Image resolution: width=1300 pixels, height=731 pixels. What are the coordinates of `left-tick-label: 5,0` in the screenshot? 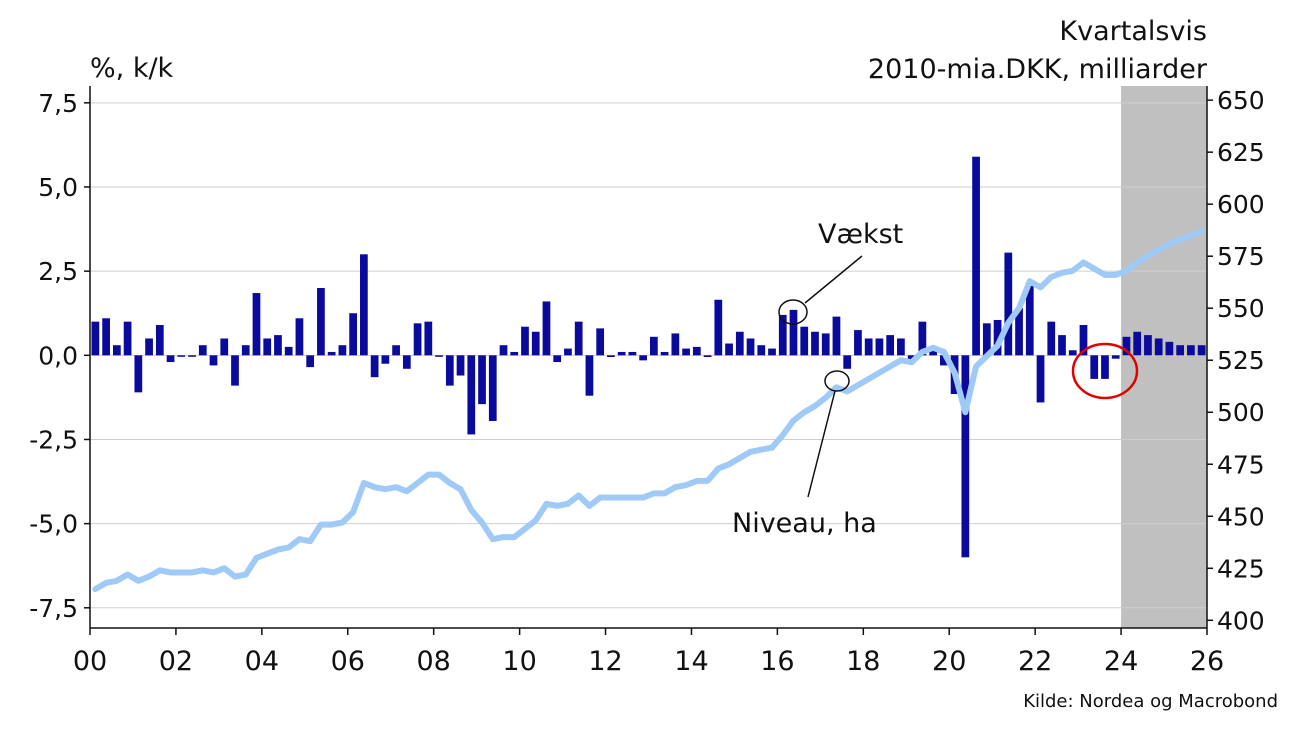 It's located at (58, 187).